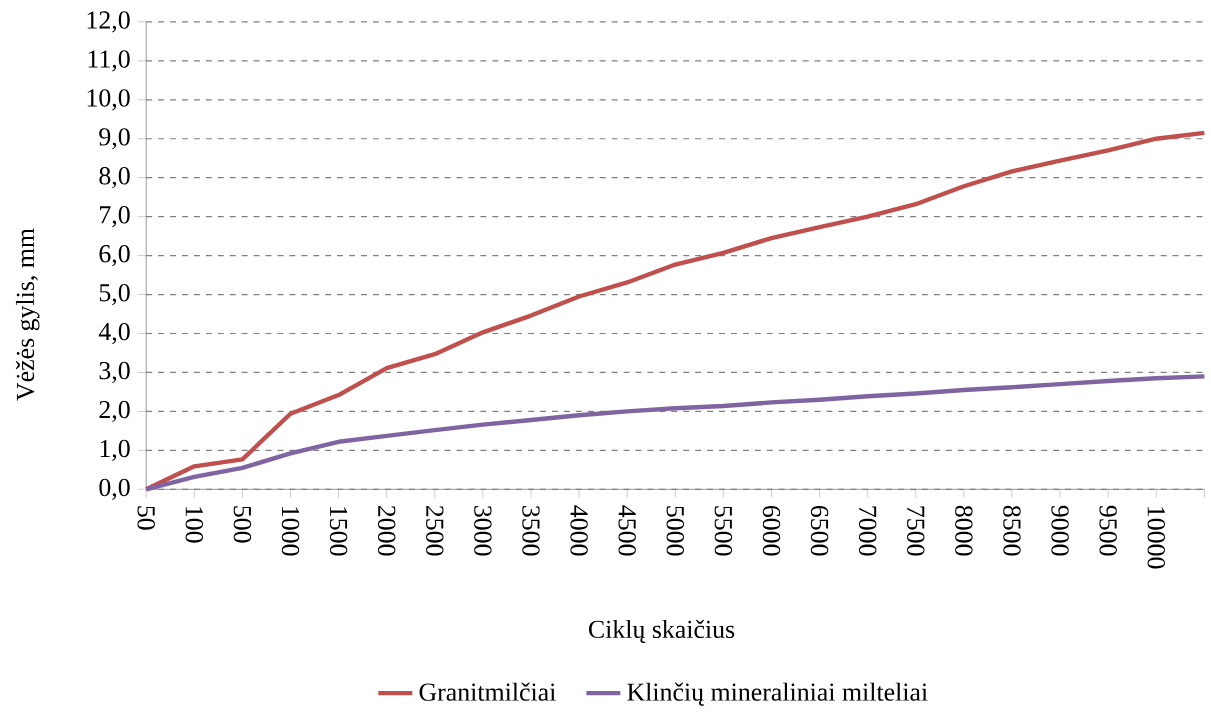 The width and height of the screenshot is (1211, 712). What do you see at coordinates (338, 531) in the screenshot?
I see `x-tick-label: 1500` at bounding box center [338, 531].